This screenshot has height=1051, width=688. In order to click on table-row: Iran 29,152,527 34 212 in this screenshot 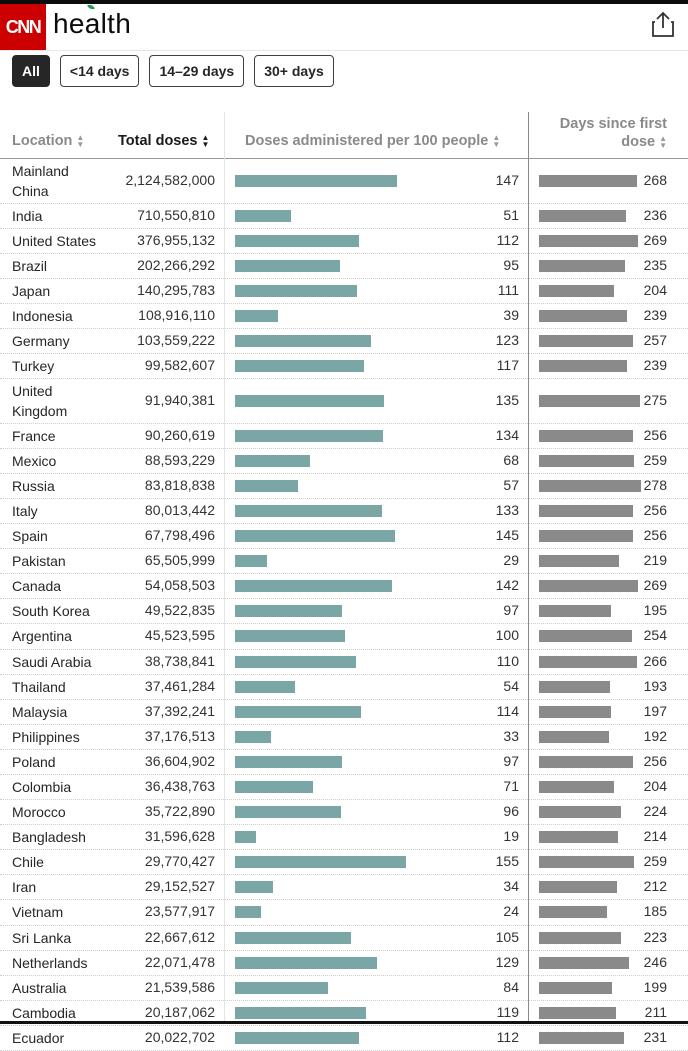, I will do `click(344, 888)`.